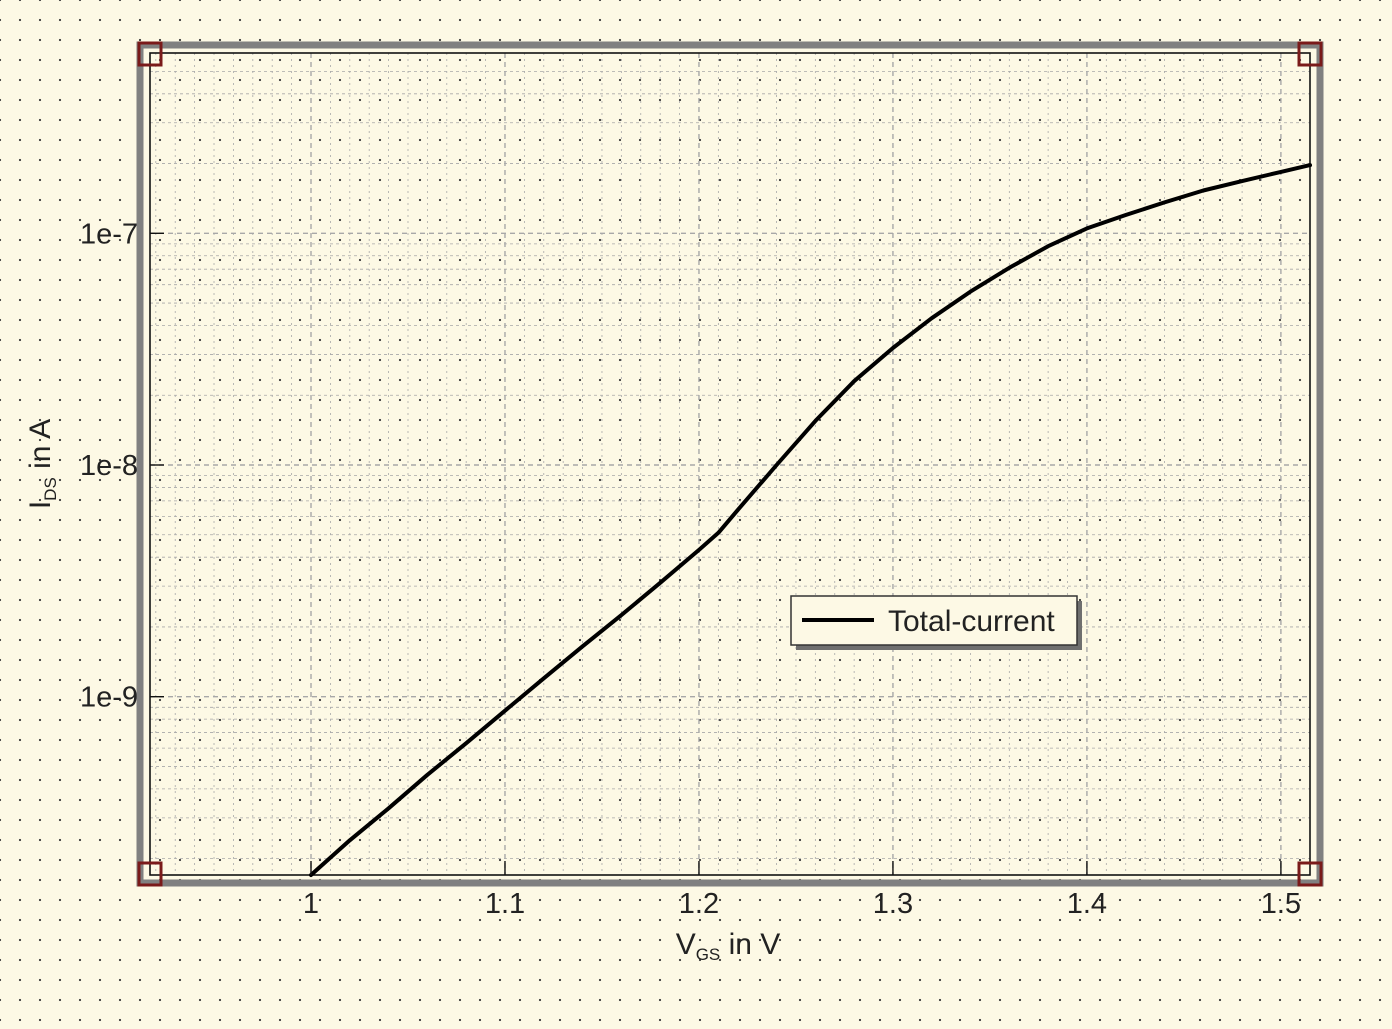 The height and width of the screenshot is (1029, 1392). What do you see at coordinates (109, 234) in the screenshot?
I see `y-tick-label: 1e-7` at bounding box center [109, 234].